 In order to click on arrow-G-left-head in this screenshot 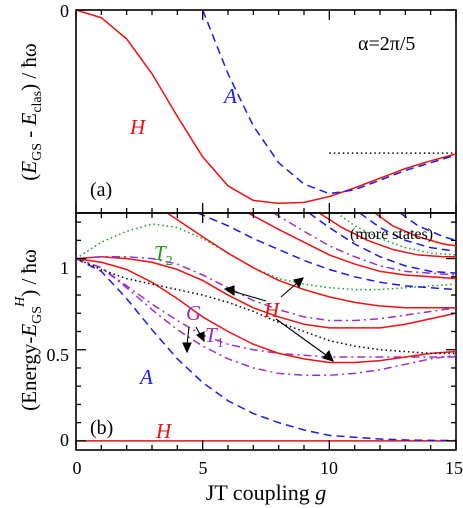, I will do `click(187, 348)`.